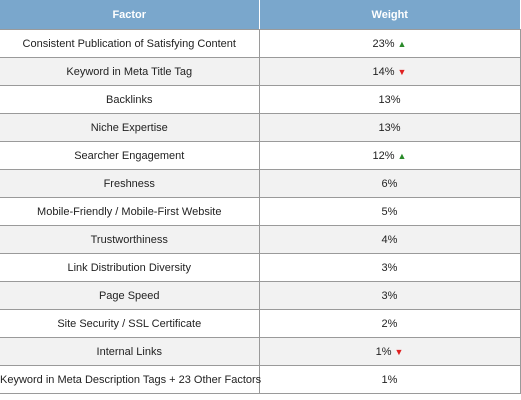 This screenshot has height=400, width=521. What do you see at coordinates (130, 295) in the screenshot?
I see `factor-cell: Page Speed` at bounding box center [130, 295].